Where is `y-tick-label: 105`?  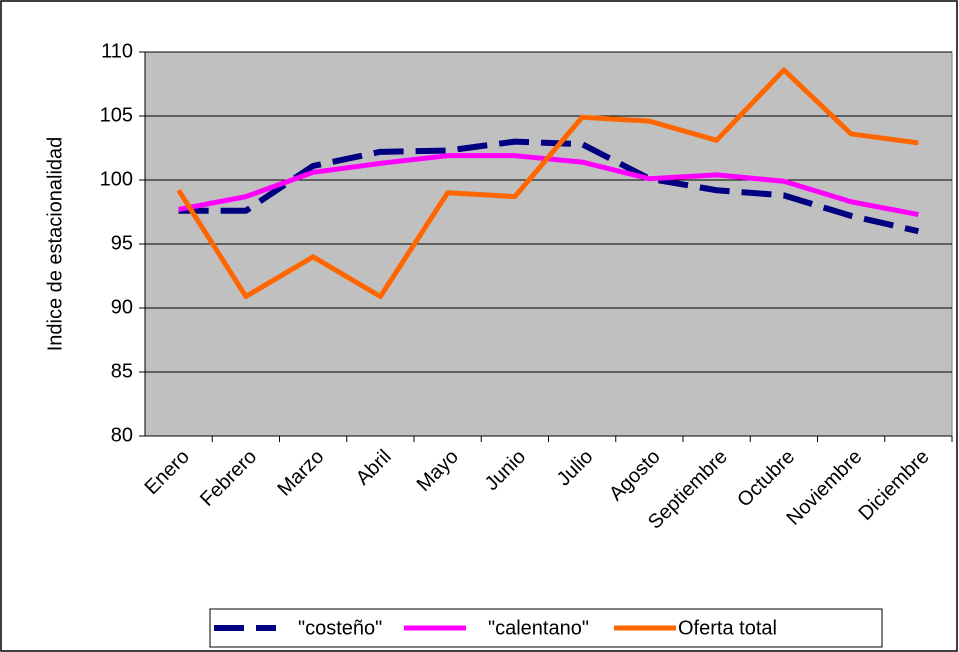
y-tick-label: 105 is located at coordinates (116, 115).